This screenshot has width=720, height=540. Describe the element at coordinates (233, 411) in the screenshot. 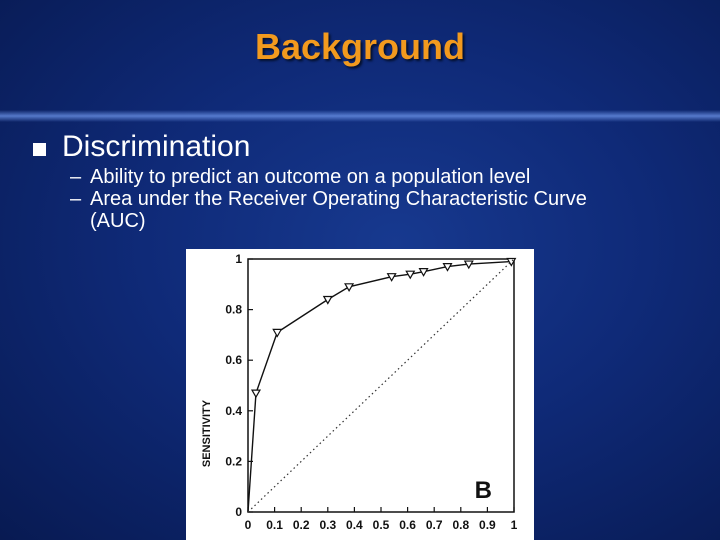

I see `y-tick-label: 0.4` at that location.